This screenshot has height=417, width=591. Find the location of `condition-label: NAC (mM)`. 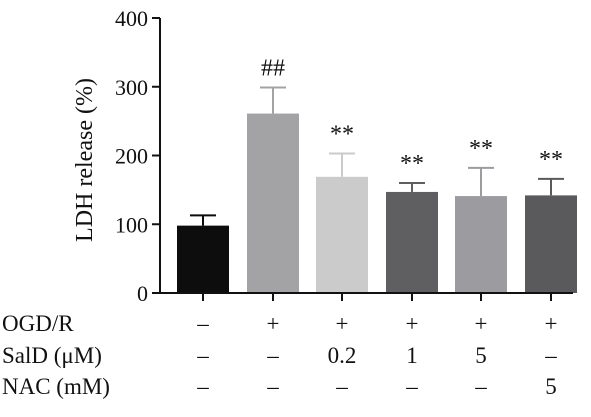

condition-label: NAC (mM) is located at coordinates (56, 386).